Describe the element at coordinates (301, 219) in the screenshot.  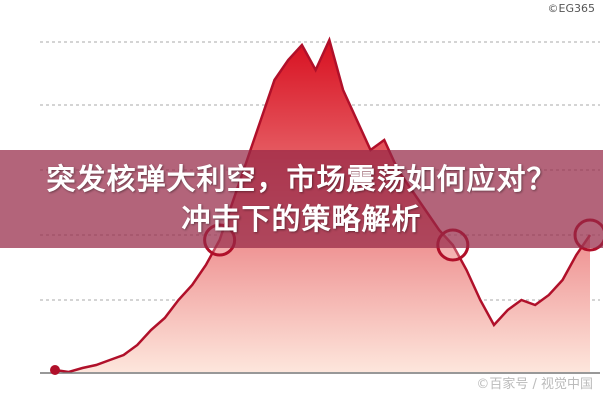
I see `title-line-2: 冲击下的策略解析` at that location.